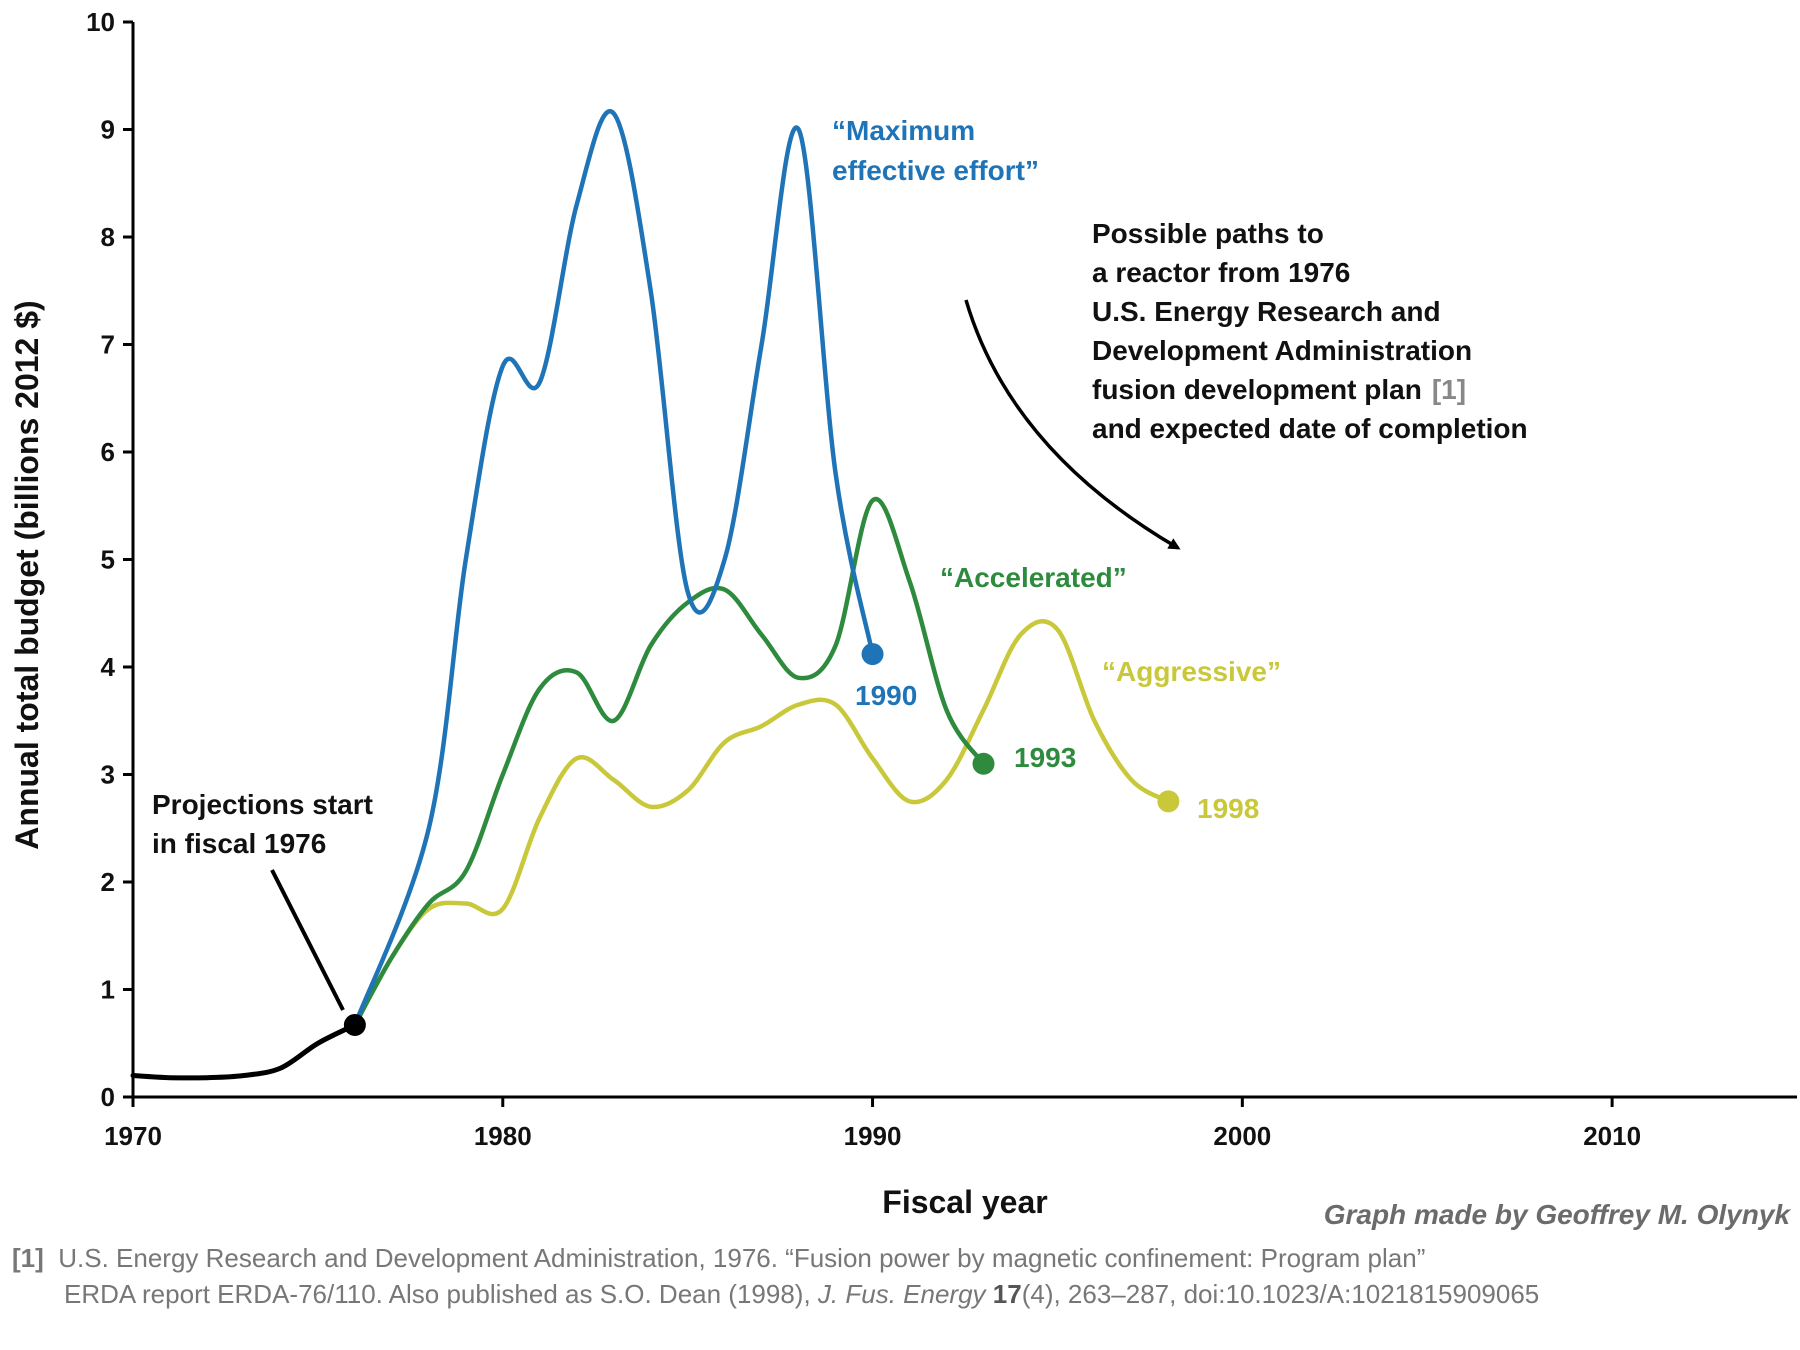  What do you see at coordinates (100, 22) in the screenshot?
I see `y-tick-label: 10` at bounding box center [100, 22].